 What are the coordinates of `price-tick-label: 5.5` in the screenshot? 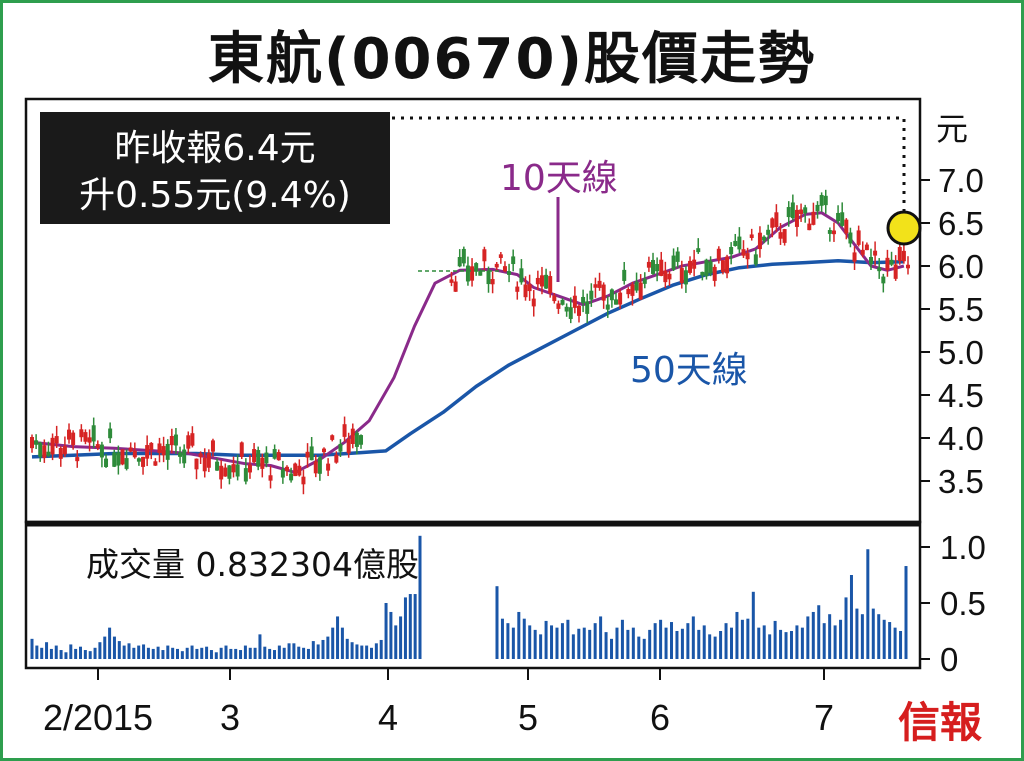 It's located at (961, 309).